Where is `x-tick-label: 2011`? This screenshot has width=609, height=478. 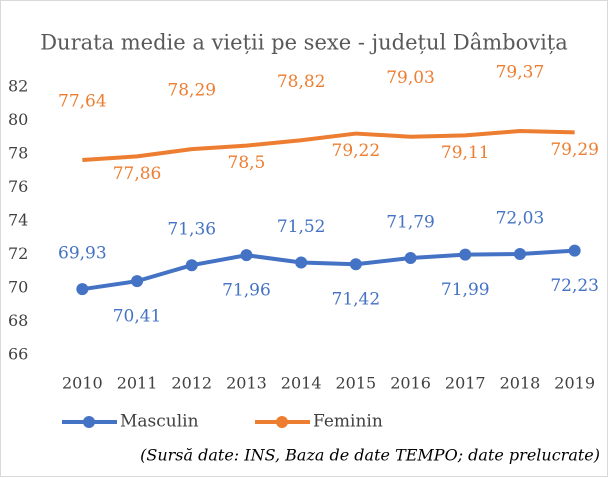
x-tick-label: 2011 is located at coordinates (137, 383).